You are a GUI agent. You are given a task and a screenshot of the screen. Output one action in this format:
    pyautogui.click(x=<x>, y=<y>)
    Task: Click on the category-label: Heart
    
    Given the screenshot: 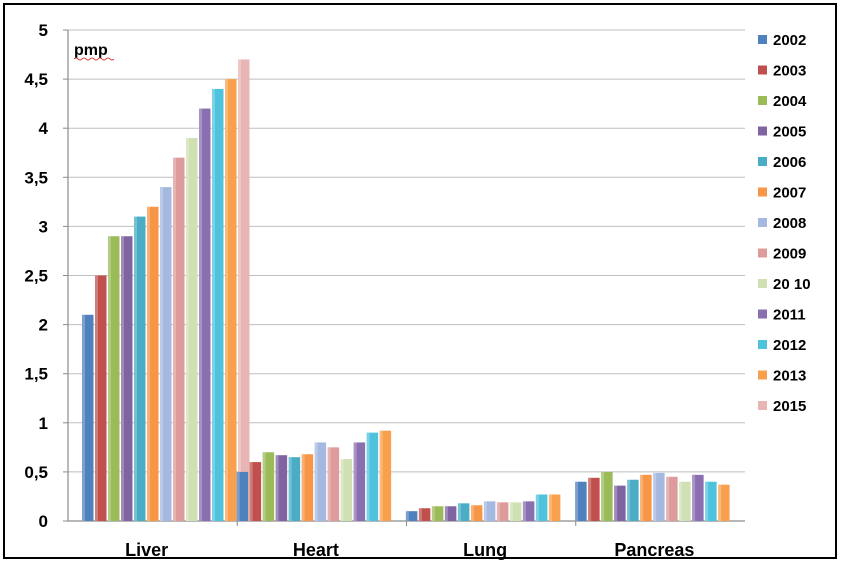 What is the action you would take?
    pyautogui.click(x=316, y=550)
    